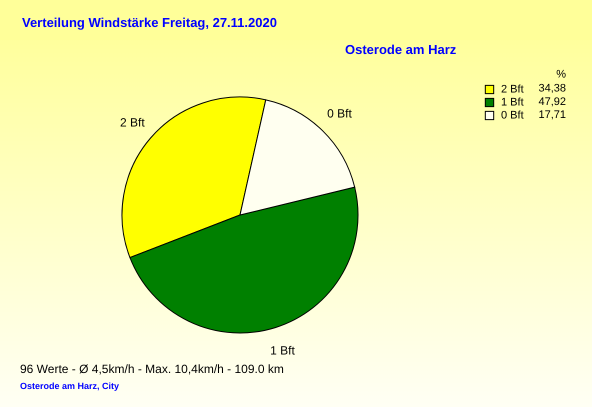 The width and height of the screenshot is (592, 407). I want to click on text: Osterode am Harz, City, so click(70, 386).